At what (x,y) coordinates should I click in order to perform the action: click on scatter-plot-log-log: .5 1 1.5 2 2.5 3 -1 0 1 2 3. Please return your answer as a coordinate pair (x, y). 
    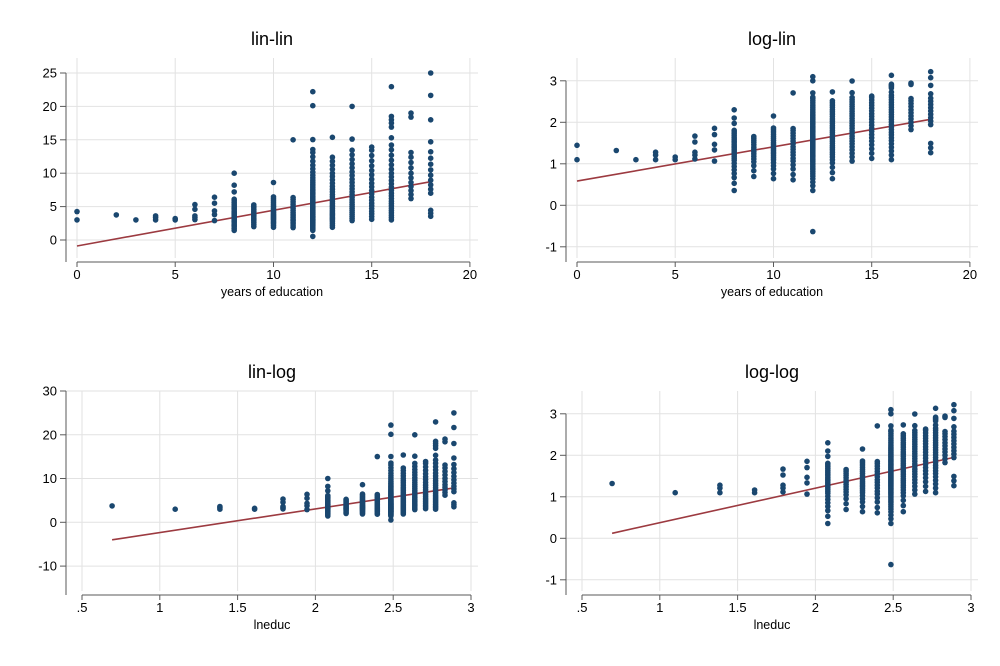
    Looking at the image, I should click on (761, 503).